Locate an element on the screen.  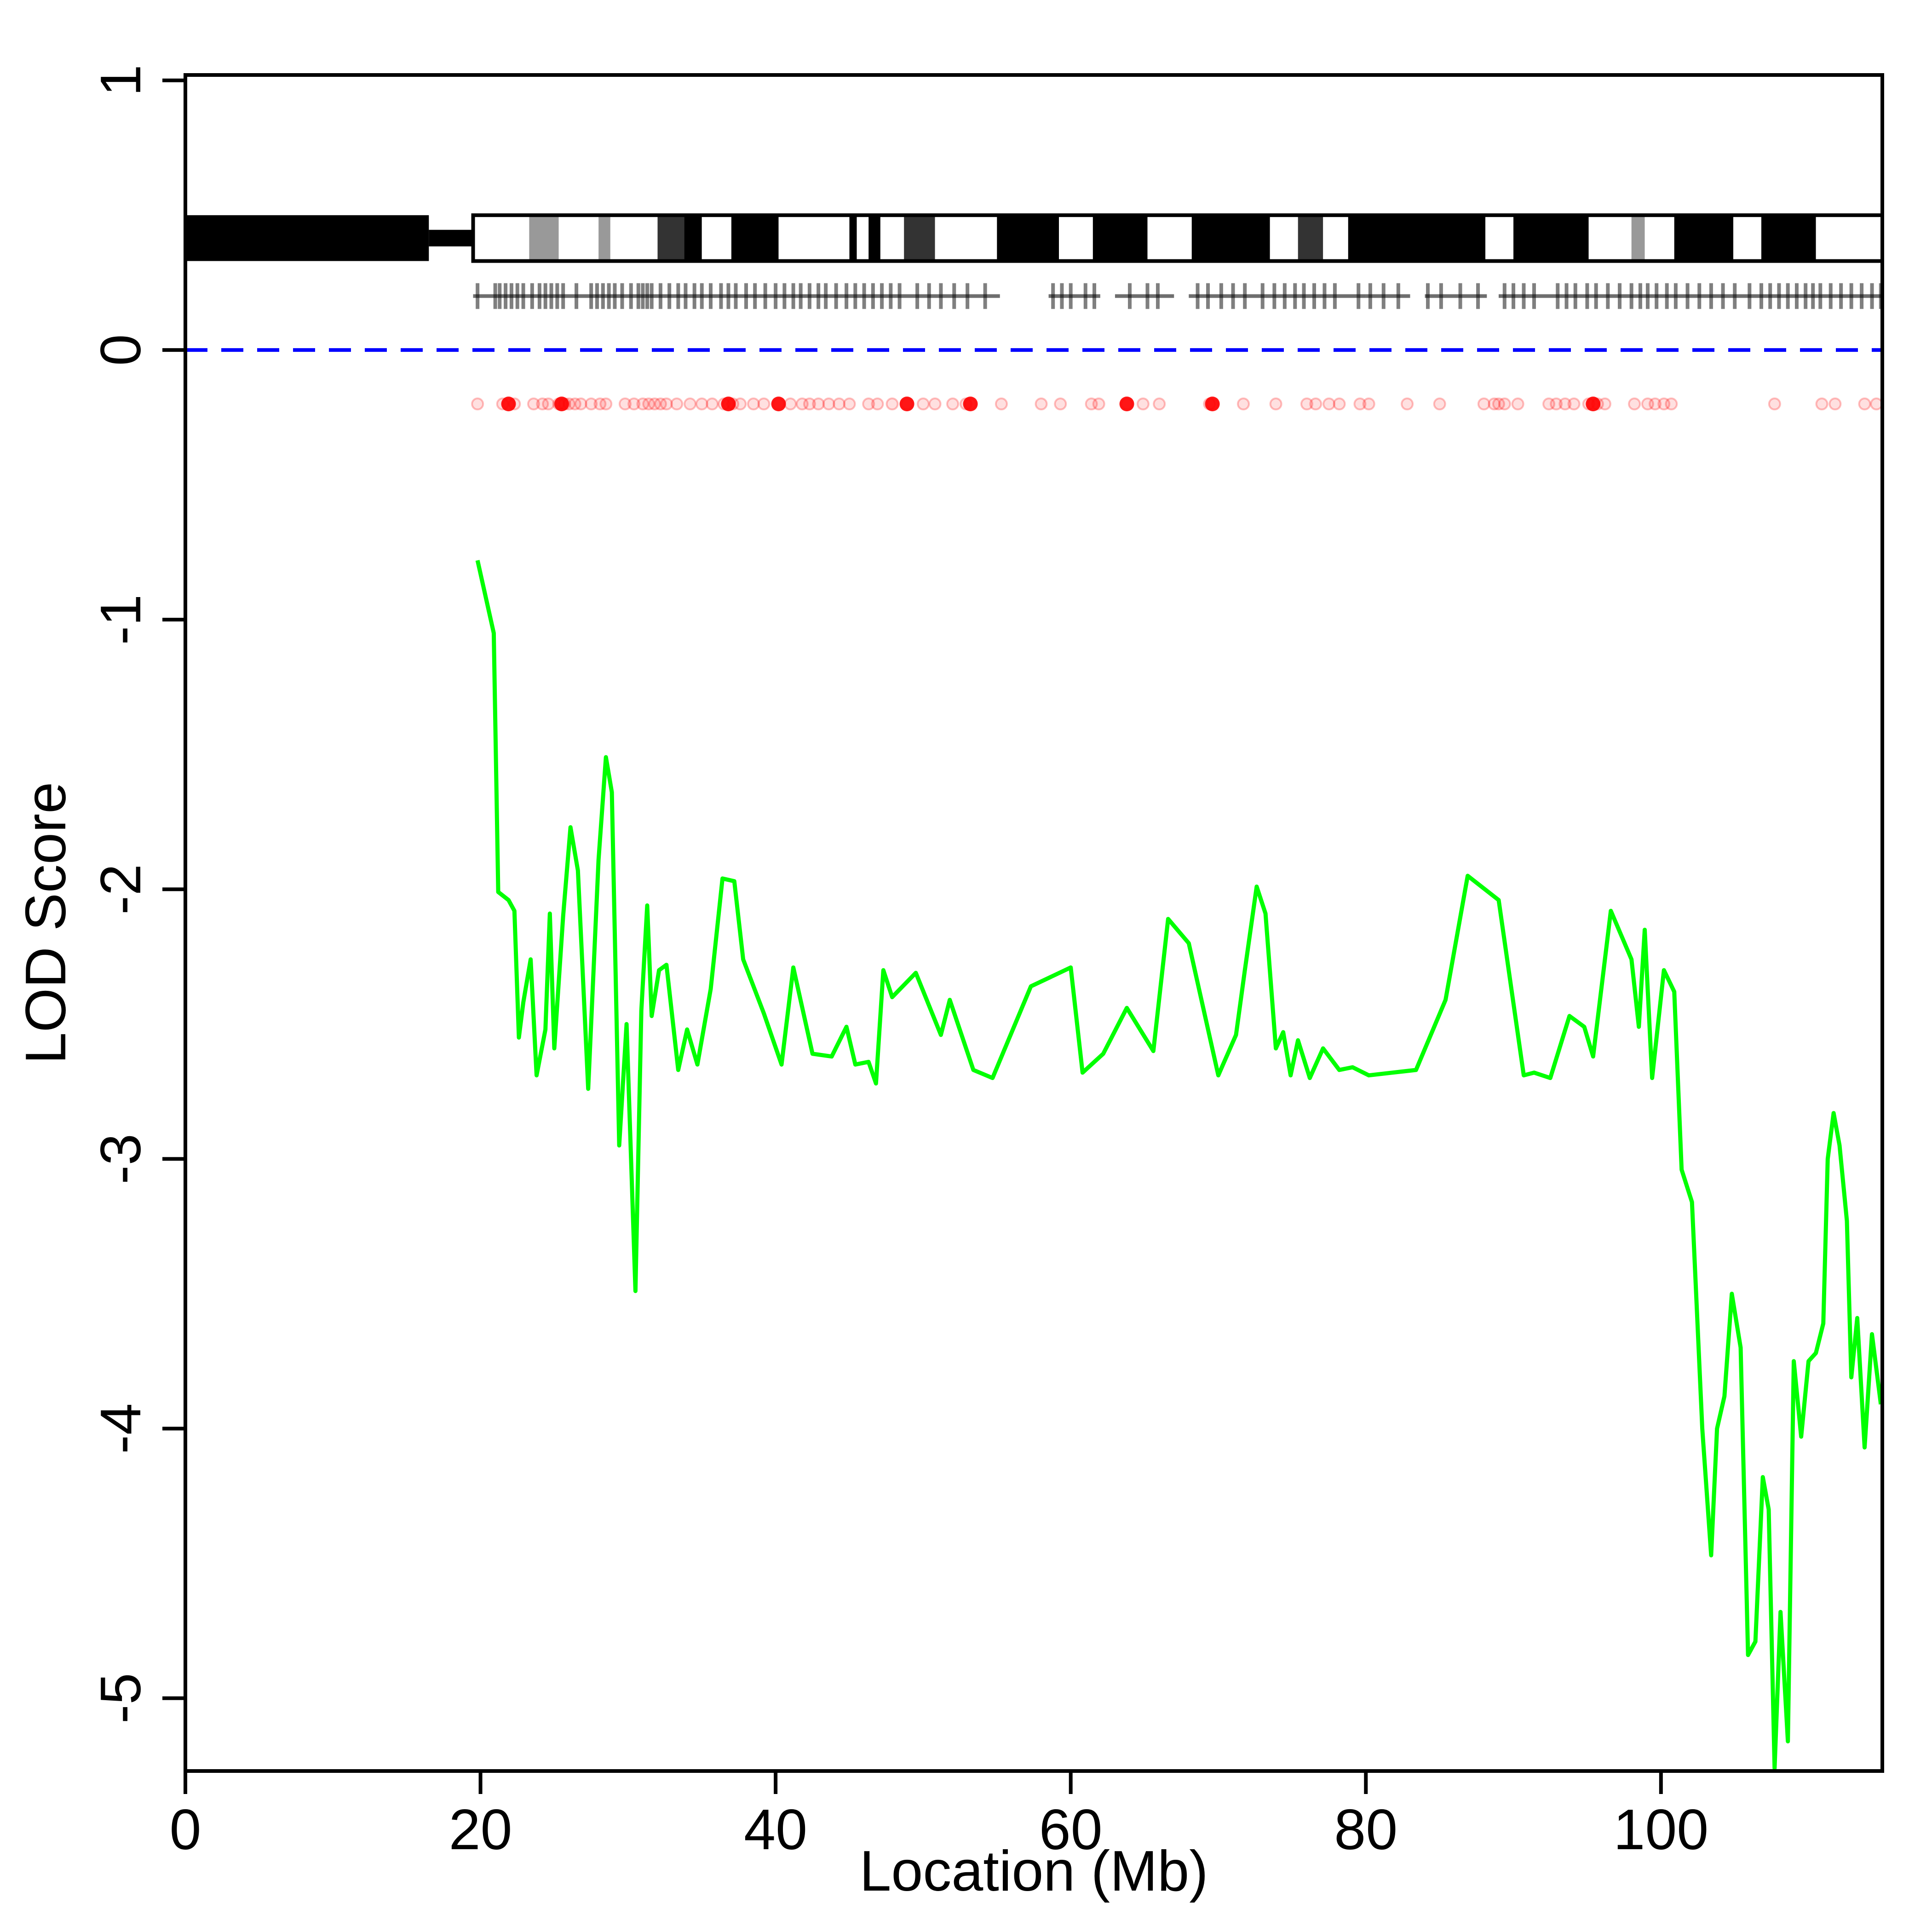
x-tick-label: 80 is located at coordinates (1365, 1830).